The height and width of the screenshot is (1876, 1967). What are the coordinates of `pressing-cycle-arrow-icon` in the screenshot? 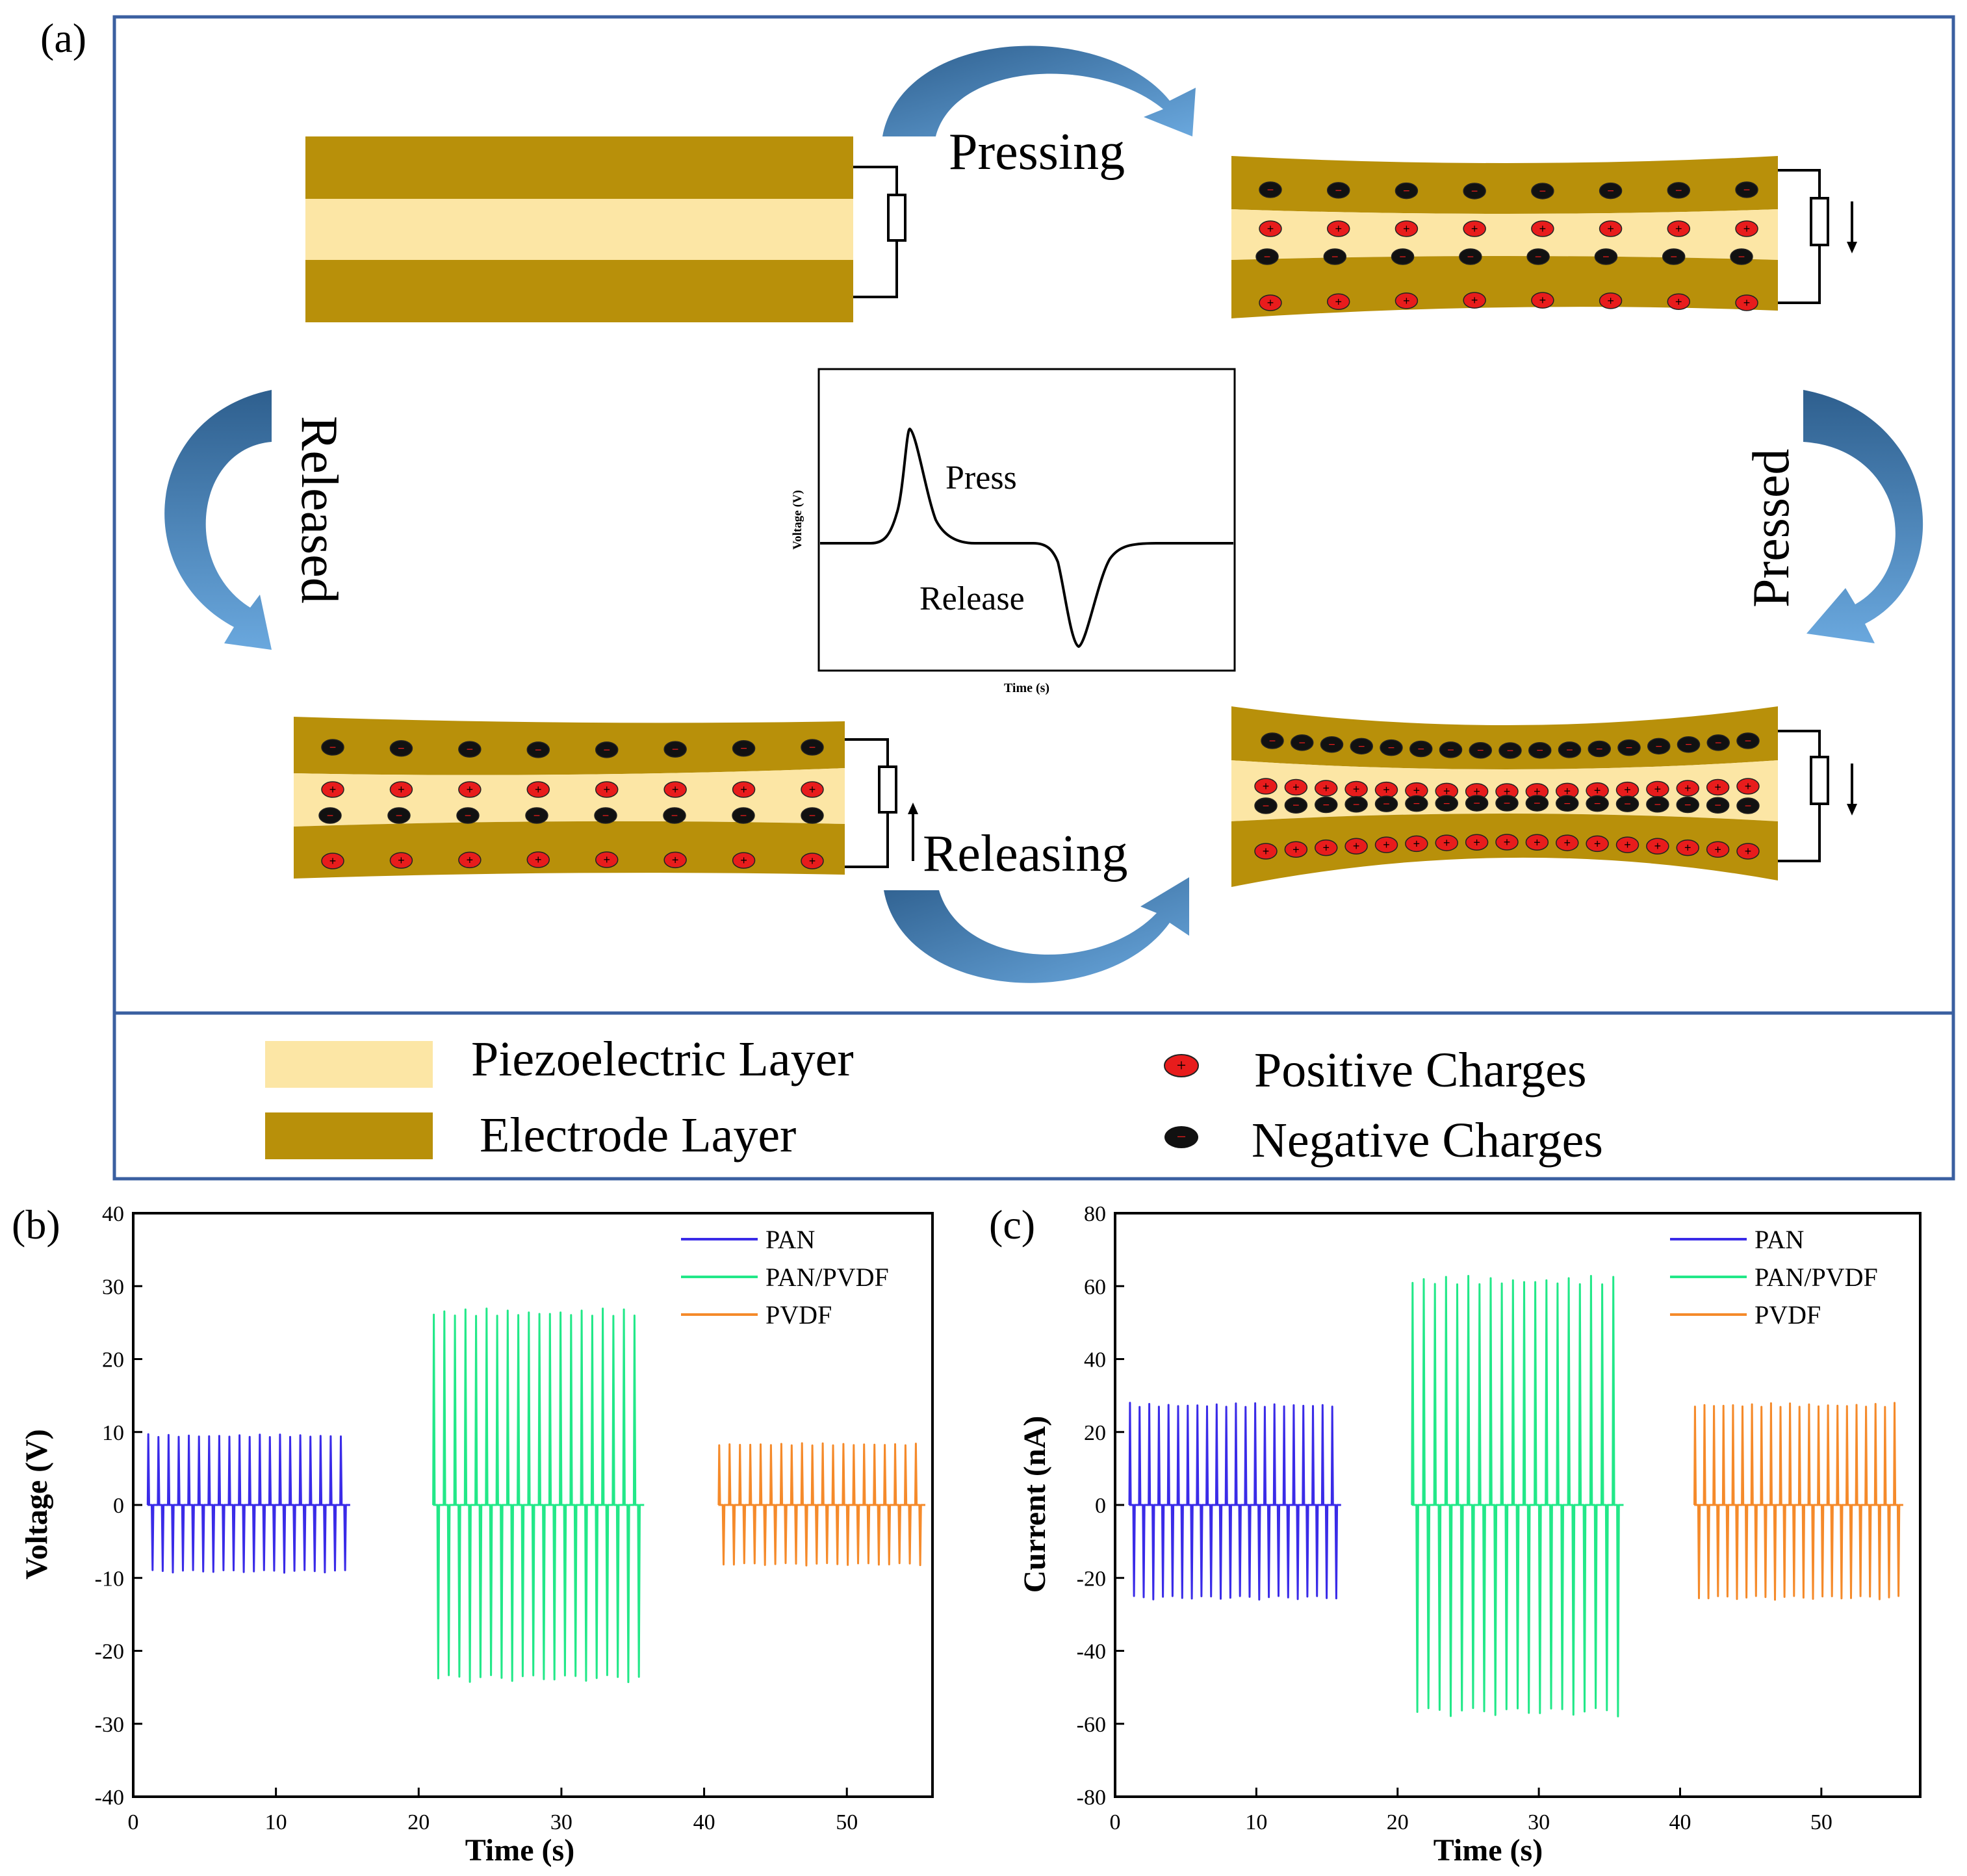 It's located at (1039, 90).